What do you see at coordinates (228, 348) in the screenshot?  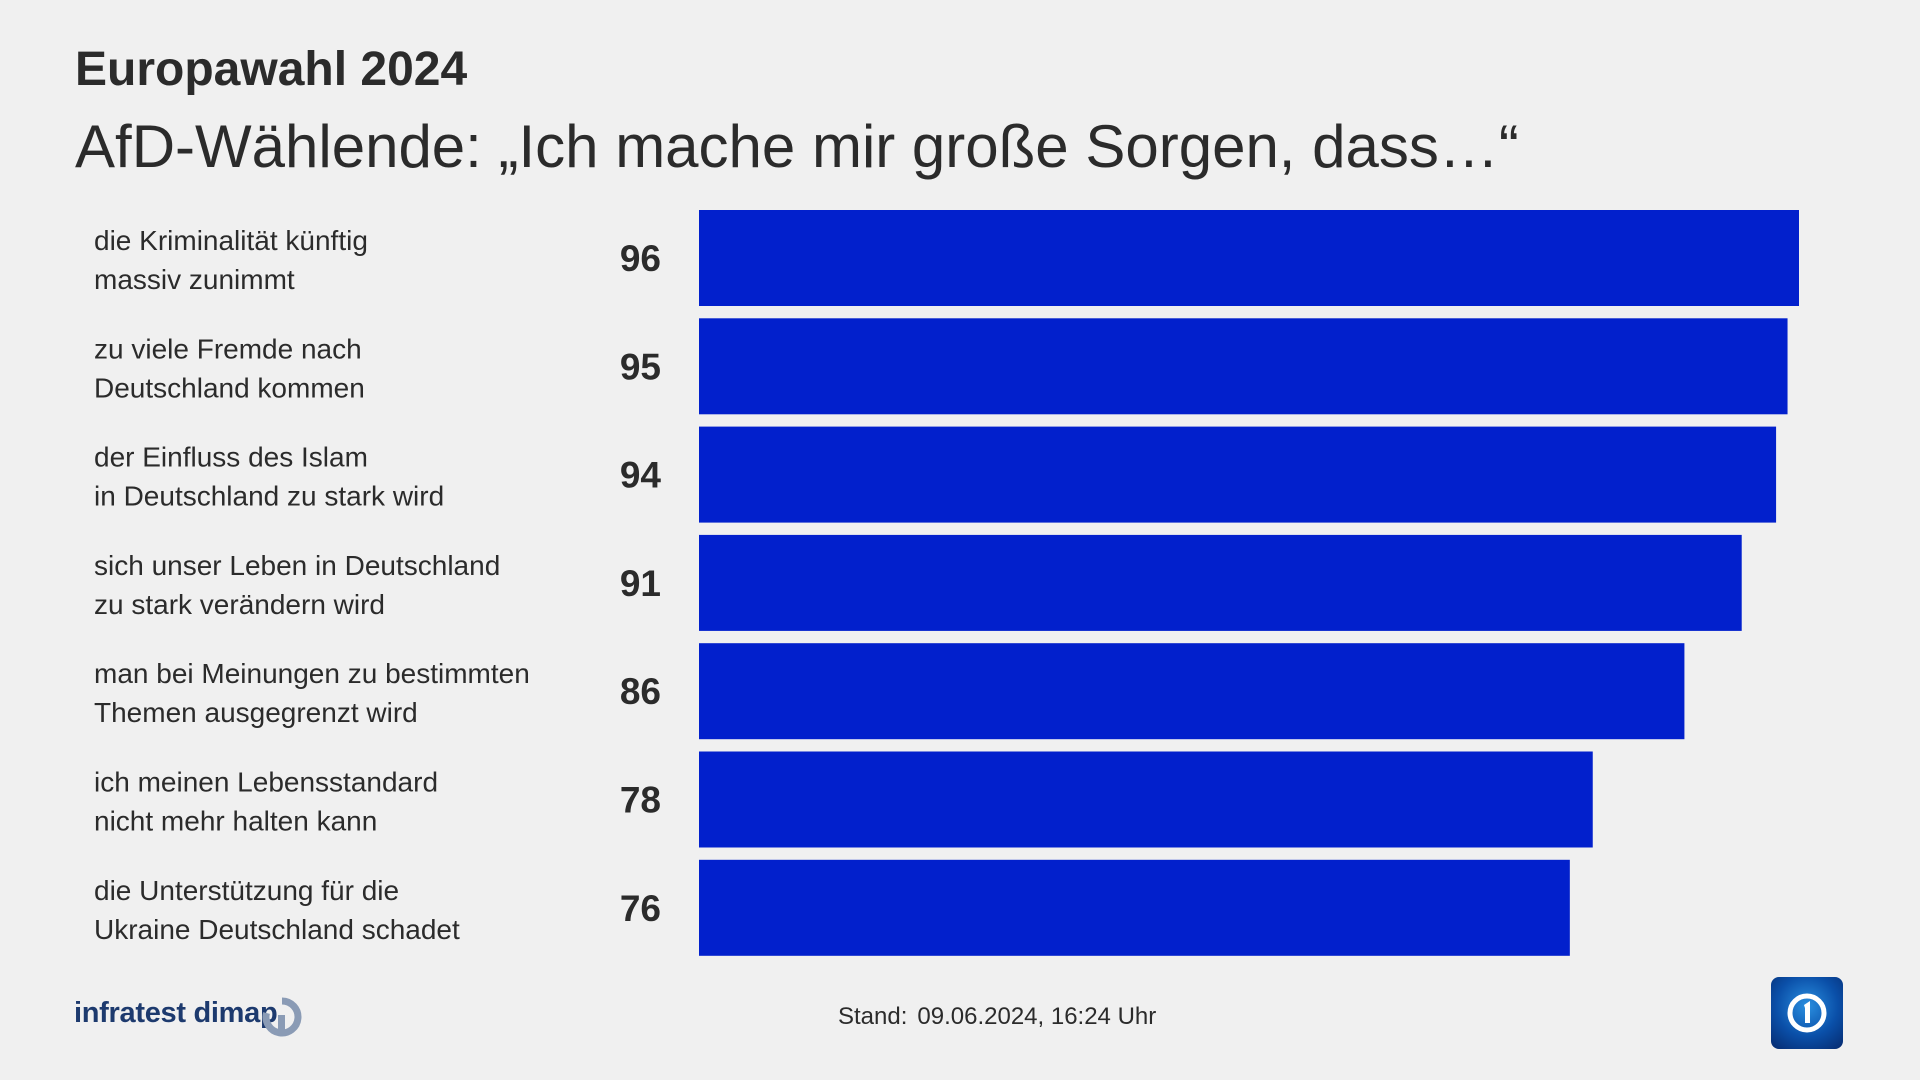 I see `category-label-1-line-0: zu viele Fremde nach` at bounding box center [228, 348].